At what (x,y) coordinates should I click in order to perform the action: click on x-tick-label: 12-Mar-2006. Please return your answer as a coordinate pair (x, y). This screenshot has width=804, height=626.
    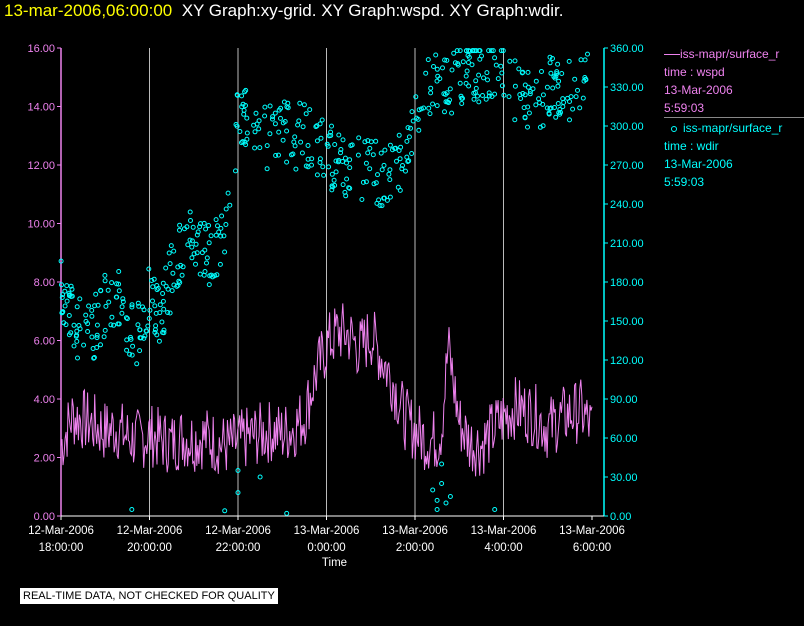
    Looking at the image, I should click on (61, 531).